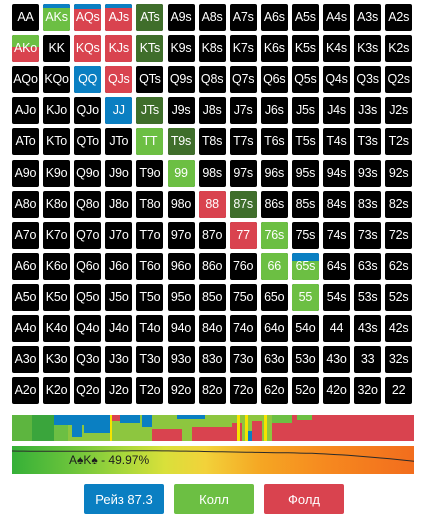 This screenshot has width=425, height=518. Describe the element at coordinates (336, 391) in the screenshot. I see `hand-cell-42o: 42o` at that location.